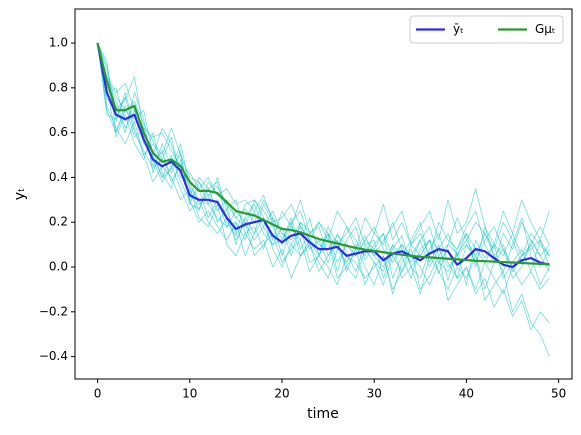 This screenshot has height=435, width=581. I want to click on legend-label: ȳₜ, so click(458, 29).